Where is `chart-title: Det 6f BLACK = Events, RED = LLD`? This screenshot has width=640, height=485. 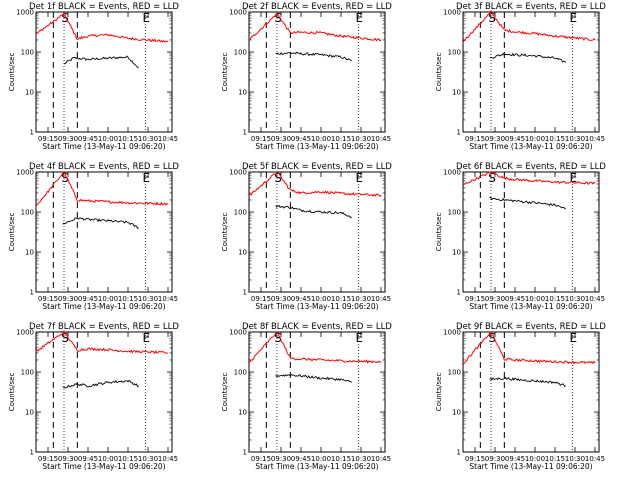
chart-title: Det 6f BLACK = Events, RED = LLD is located at coordinates (531, 167).